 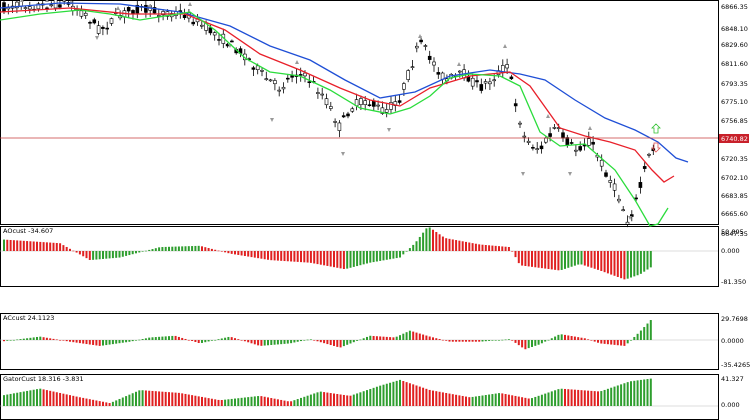 What do you see at coordinates (730, 405) in the screenshot?
I see `gator-tick: 0.000` at bounding box center [730, 405].